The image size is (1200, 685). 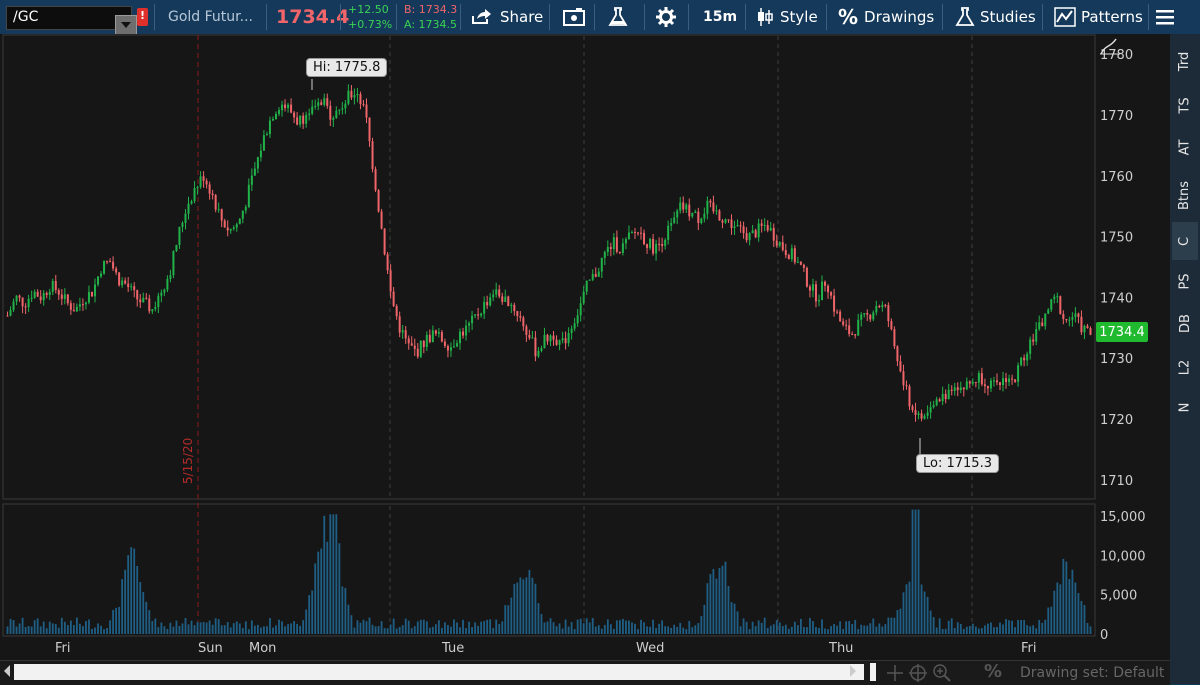 What do you see at coordinates (1185, 241) in the screenshot?
I see `sidebar-tab-c: C` at bounding box center [1185, 241].